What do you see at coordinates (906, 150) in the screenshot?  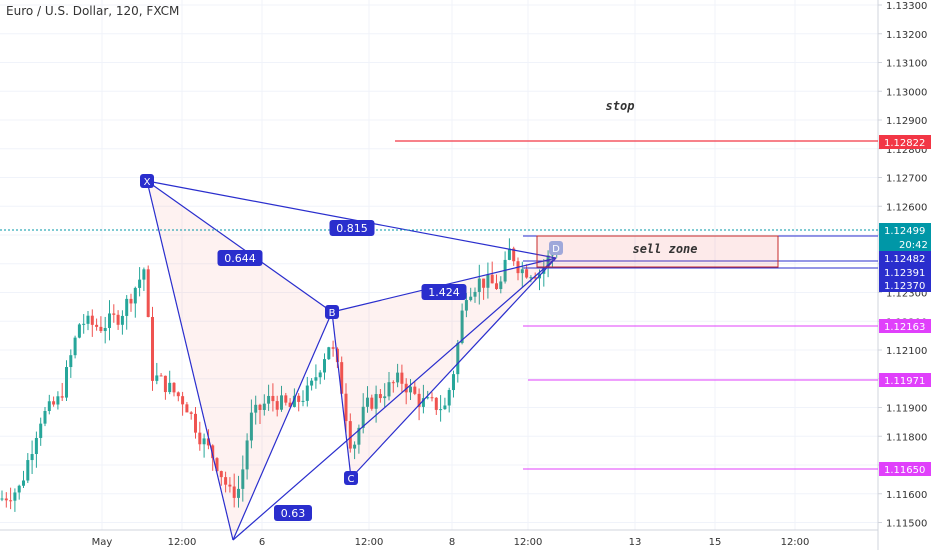 I see `price-tick-label: 1.12800` at bounding box center [906, 150].